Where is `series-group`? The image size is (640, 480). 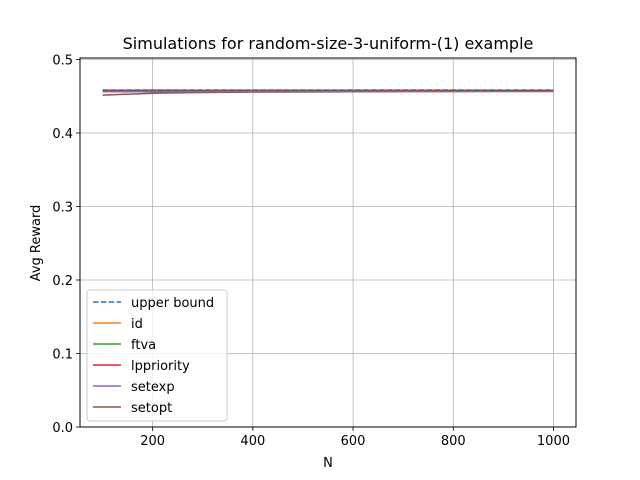
series-group is located at coordinates (328, 92).